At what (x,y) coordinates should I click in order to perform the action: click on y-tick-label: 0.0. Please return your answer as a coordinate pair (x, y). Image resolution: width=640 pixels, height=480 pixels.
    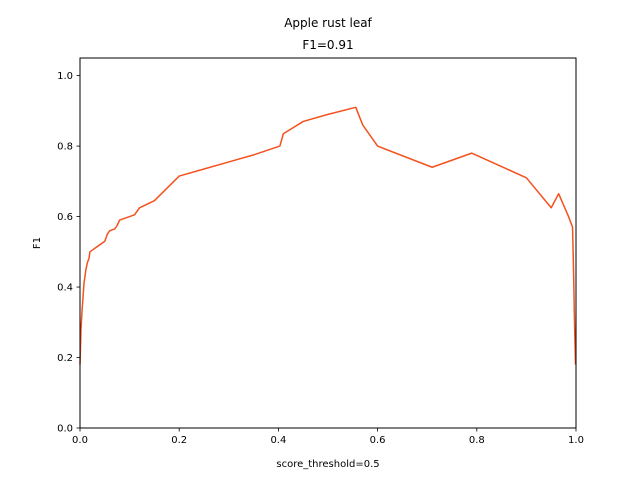
    Looking at the image, I should click on (65, 429).